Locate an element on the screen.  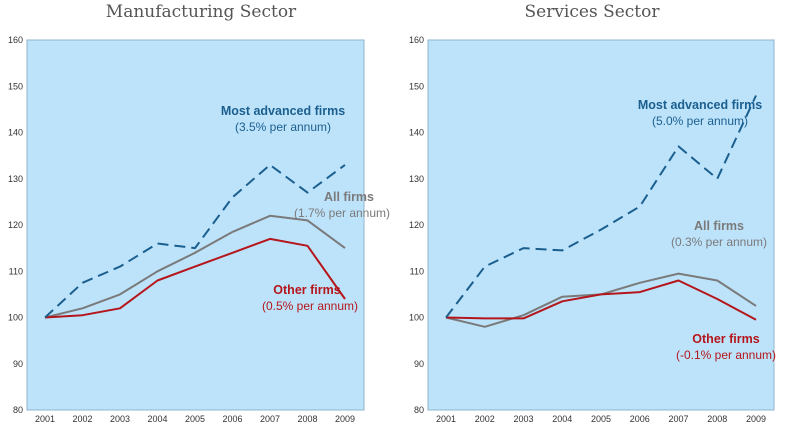
series-line-most-advanced-firms is located at coordinates (195, 241).